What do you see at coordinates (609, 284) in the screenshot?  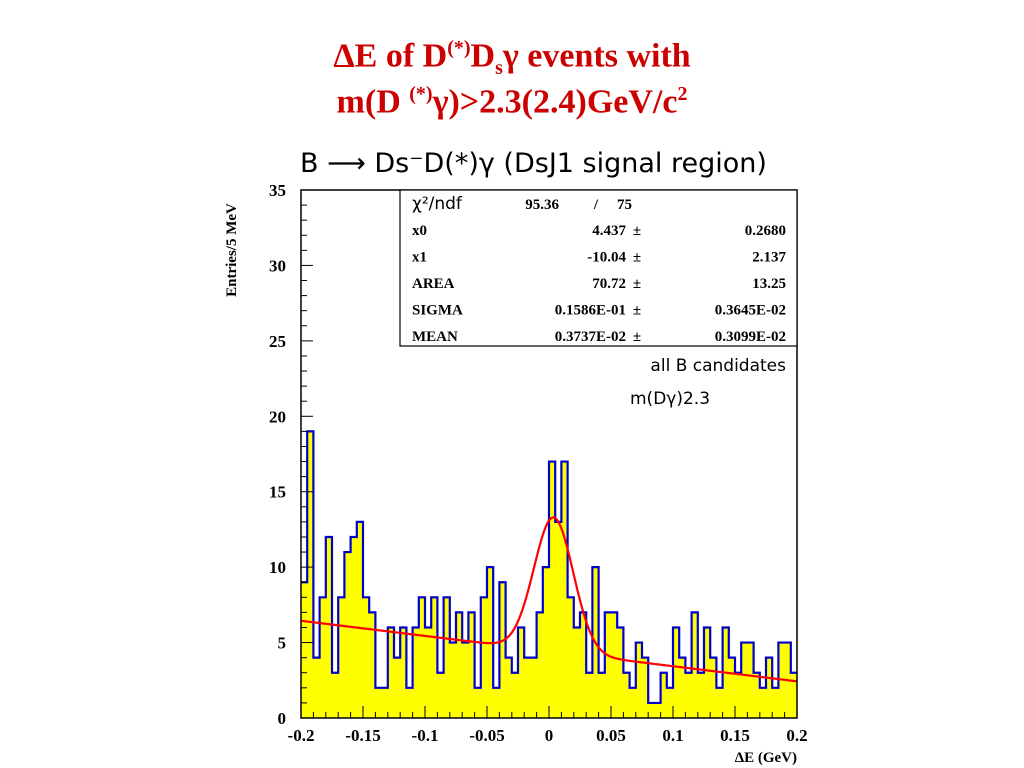 I see `stat-value: 70.72` at bounding box center [609, 284].